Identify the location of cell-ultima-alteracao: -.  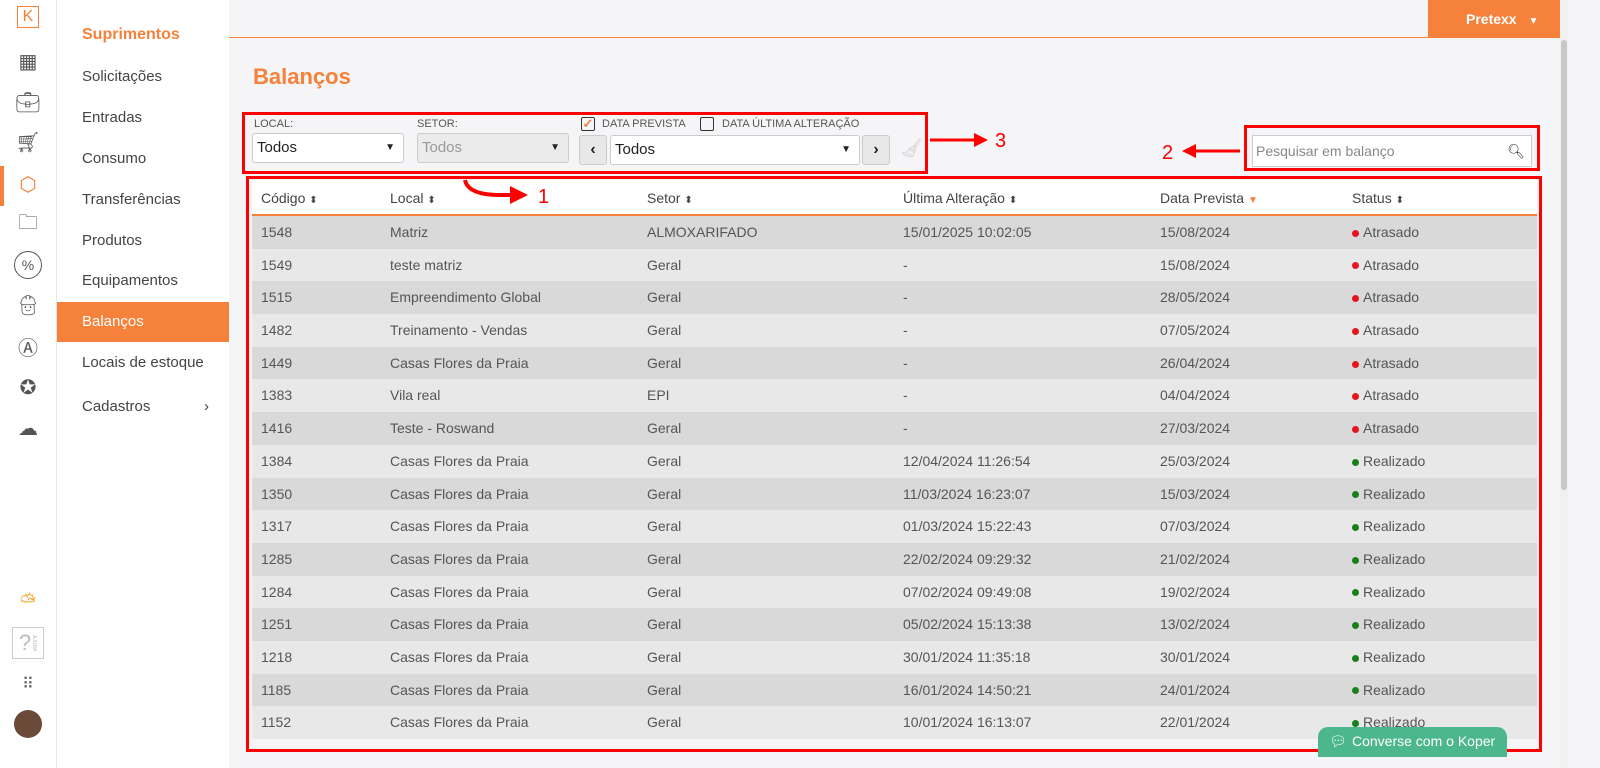
(905, 428).